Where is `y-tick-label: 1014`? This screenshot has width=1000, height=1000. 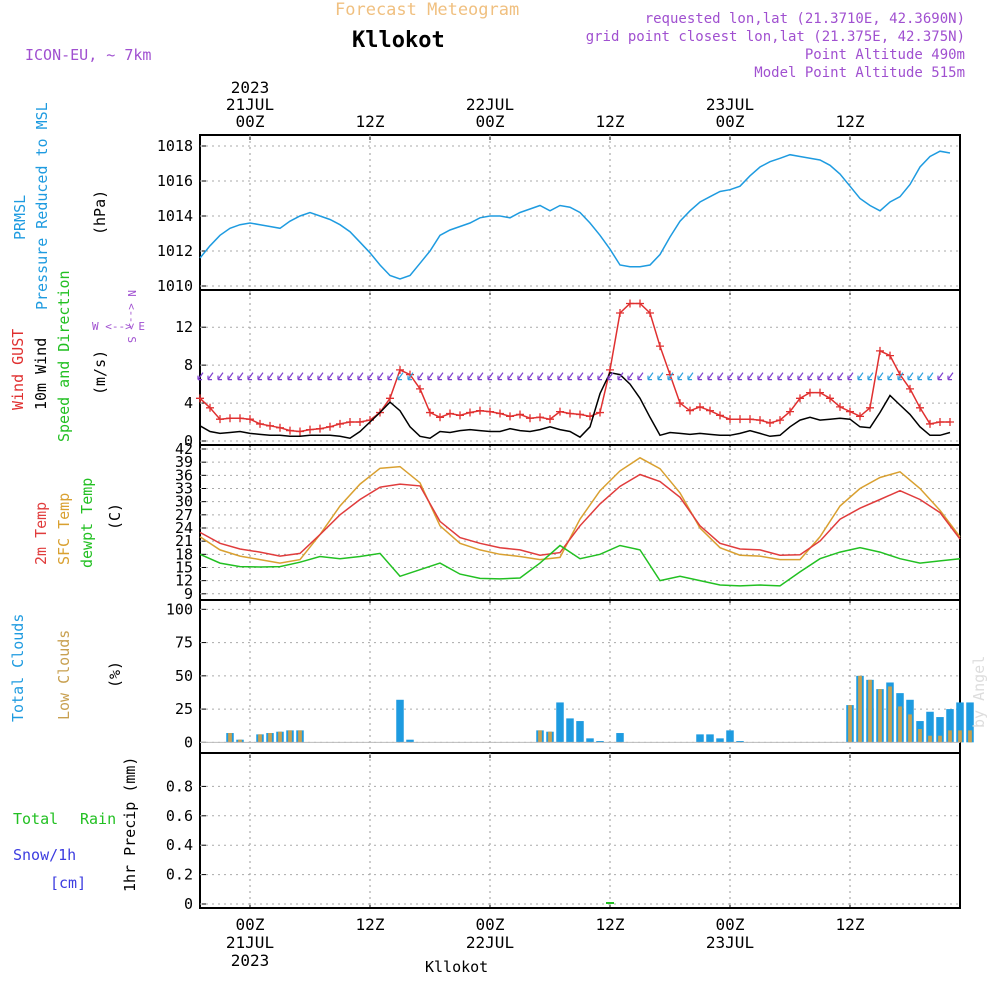 y-tick-label: 1014 is located at coordinates (175, 216).